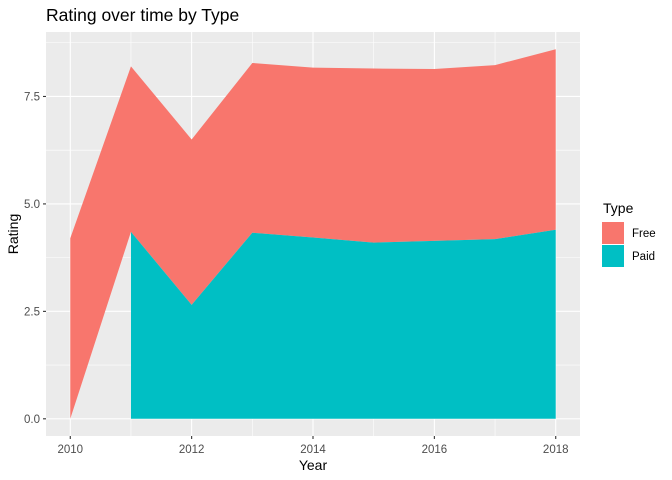 The width and height of the screenshot is (672, 480). What do you see at coordinates (629, 233) in the screenshot?
I see `legend: Type Free Paid` at bounding box center [629, 233].